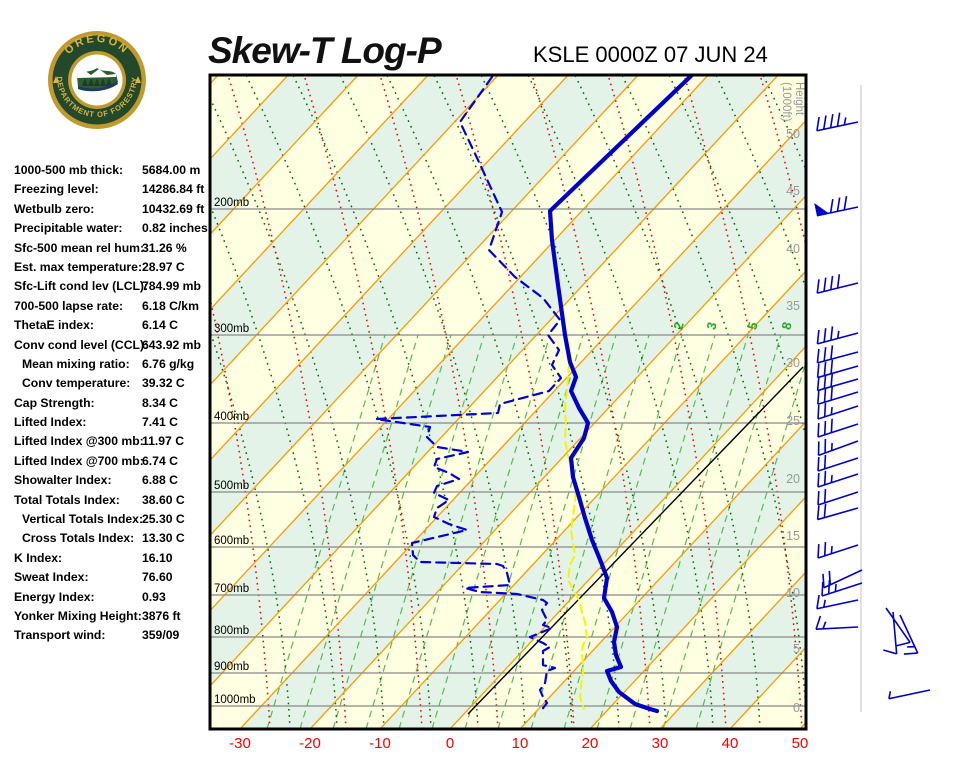 The image size is (960, 768). I want to click on stat-label: Wetbulb zero:, so click(54, 208).